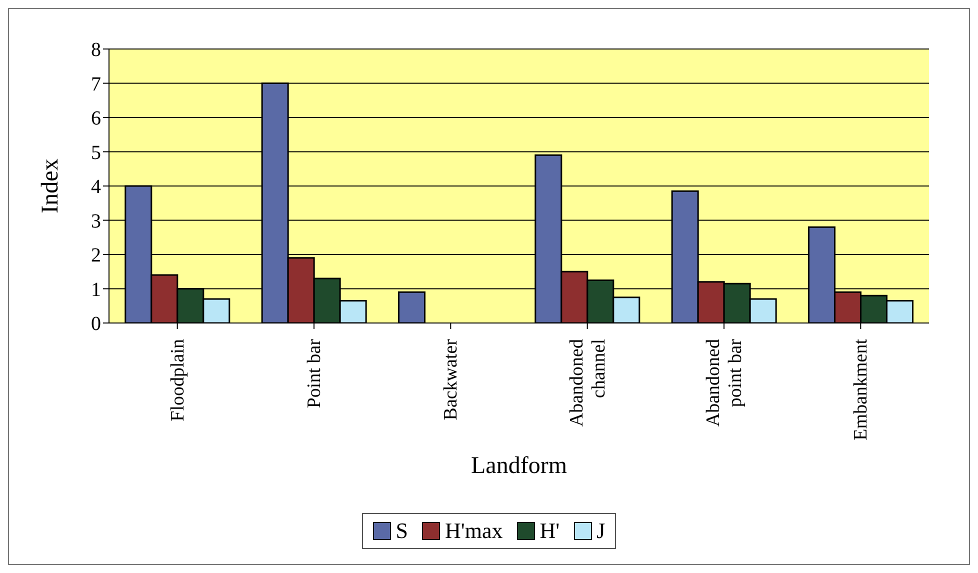 The width and height of the screenshot is (978, 573). What do you see at coordinates (96, 153) in the screenshot?
I see `y-tick-label: 5` at bounding box center [96, 153].